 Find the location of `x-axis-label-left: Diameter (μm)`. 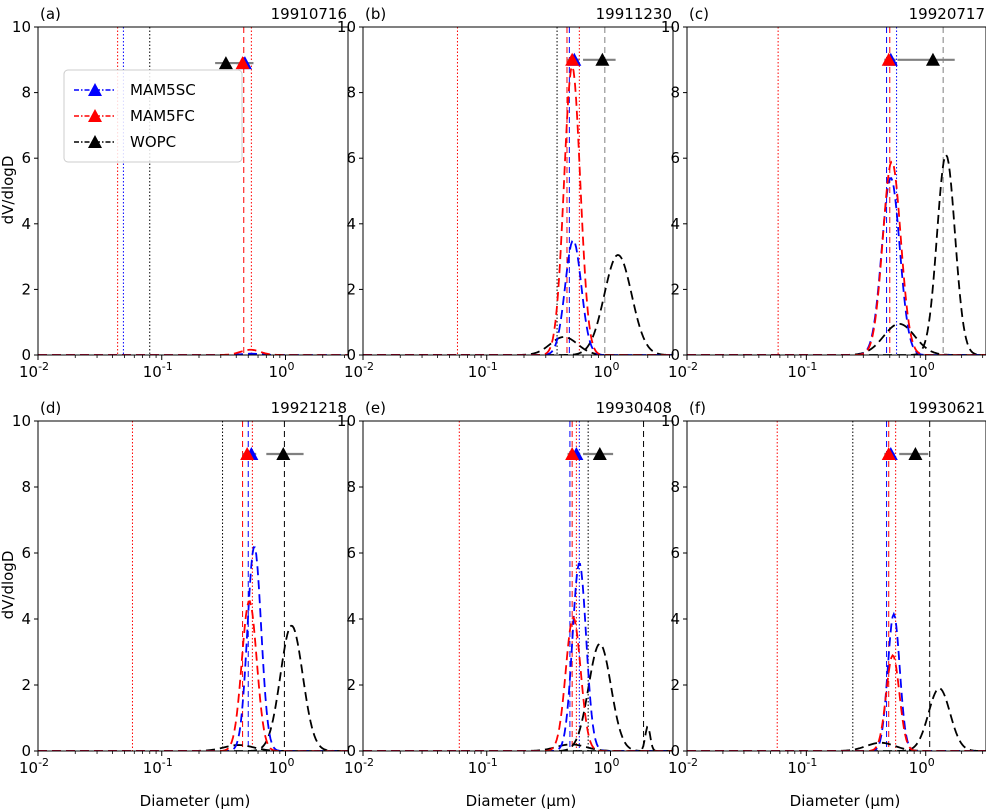

x-axis-label-left: Diameter (μm) is located at coordinates (195, 801).